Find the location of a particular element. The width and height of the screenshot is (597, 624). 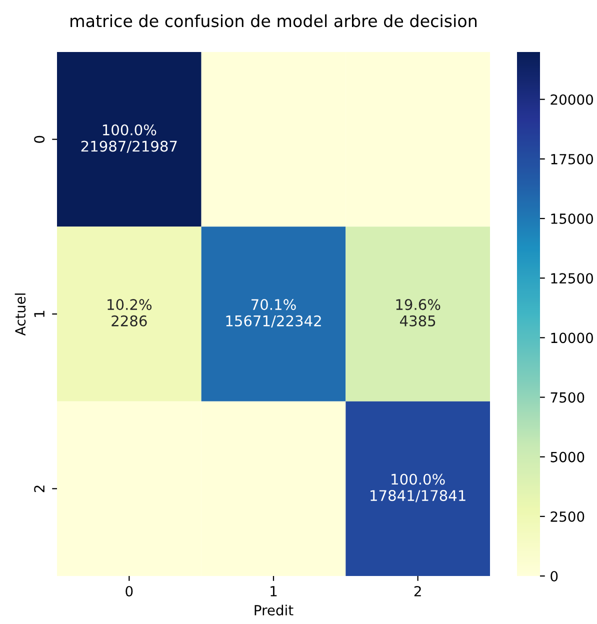

color-bar-label: 0 is located at coordinates (554, 576).